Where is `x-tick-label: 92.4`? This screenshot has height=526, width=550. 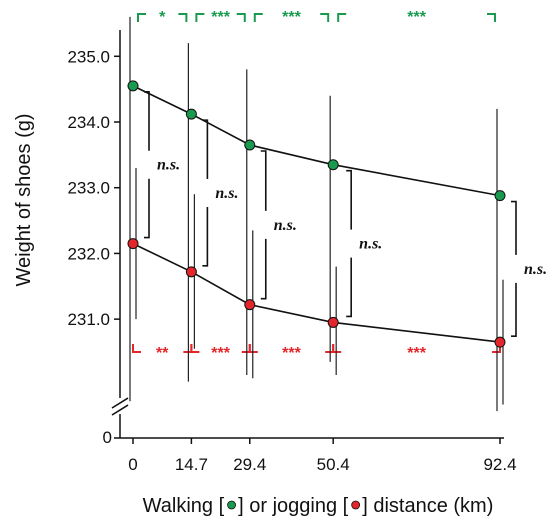
x-tick-label: 92.4 is located at coordinates (499, 464).